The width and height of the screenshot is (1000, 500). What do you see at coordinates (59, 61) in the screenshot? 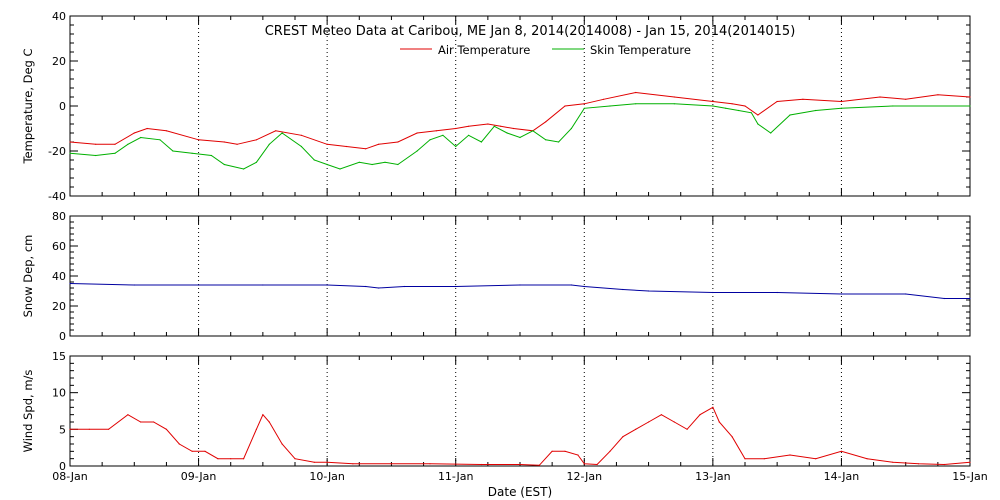
I see `y-tick-label: 20` at bounding box center [59, 61].